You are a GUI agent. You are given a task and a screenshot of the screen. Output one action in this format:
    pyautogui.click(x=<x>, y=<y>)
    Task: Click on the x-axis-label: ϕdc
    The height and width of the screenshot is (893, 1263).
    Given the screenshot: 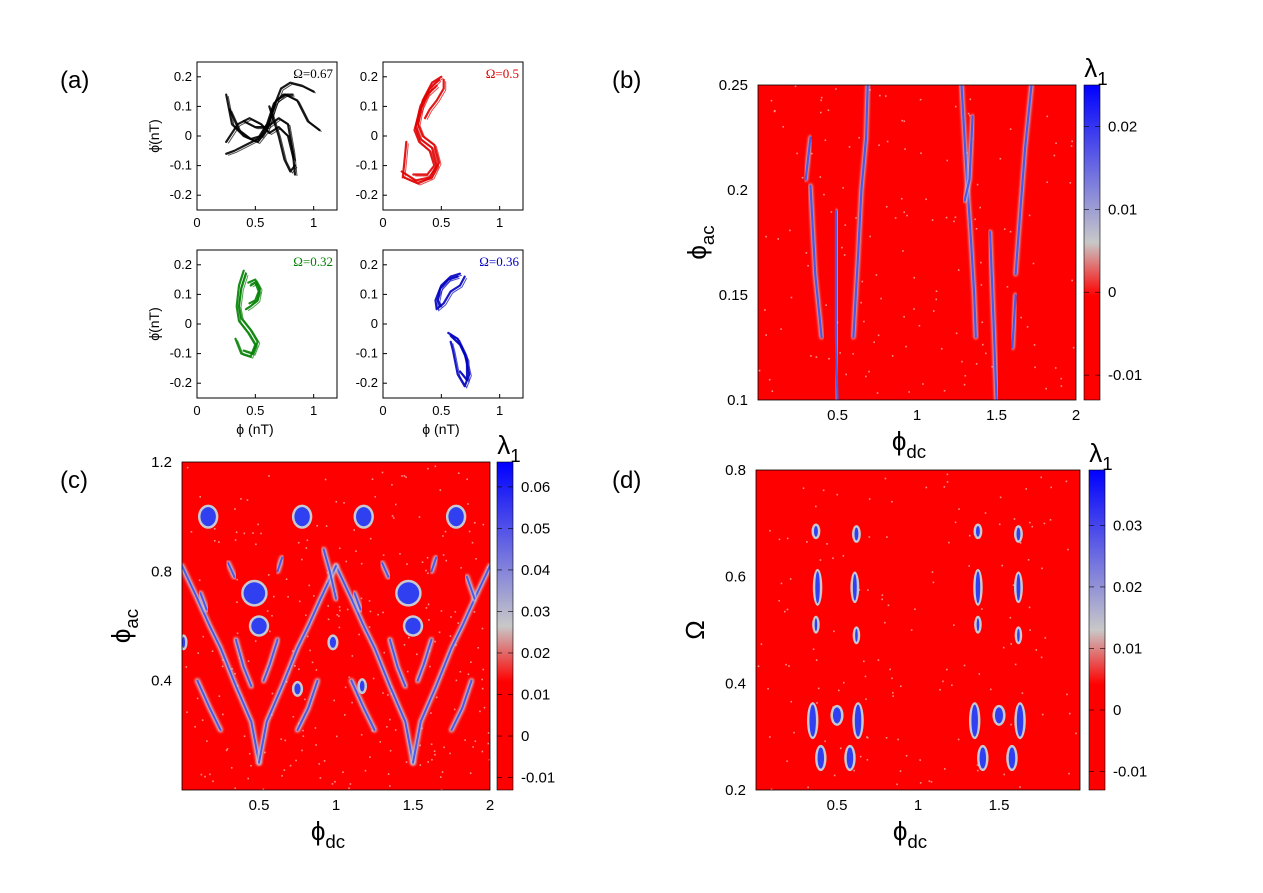 What is the action you would take?
    pyautogui.click(x=328, y=834)
    